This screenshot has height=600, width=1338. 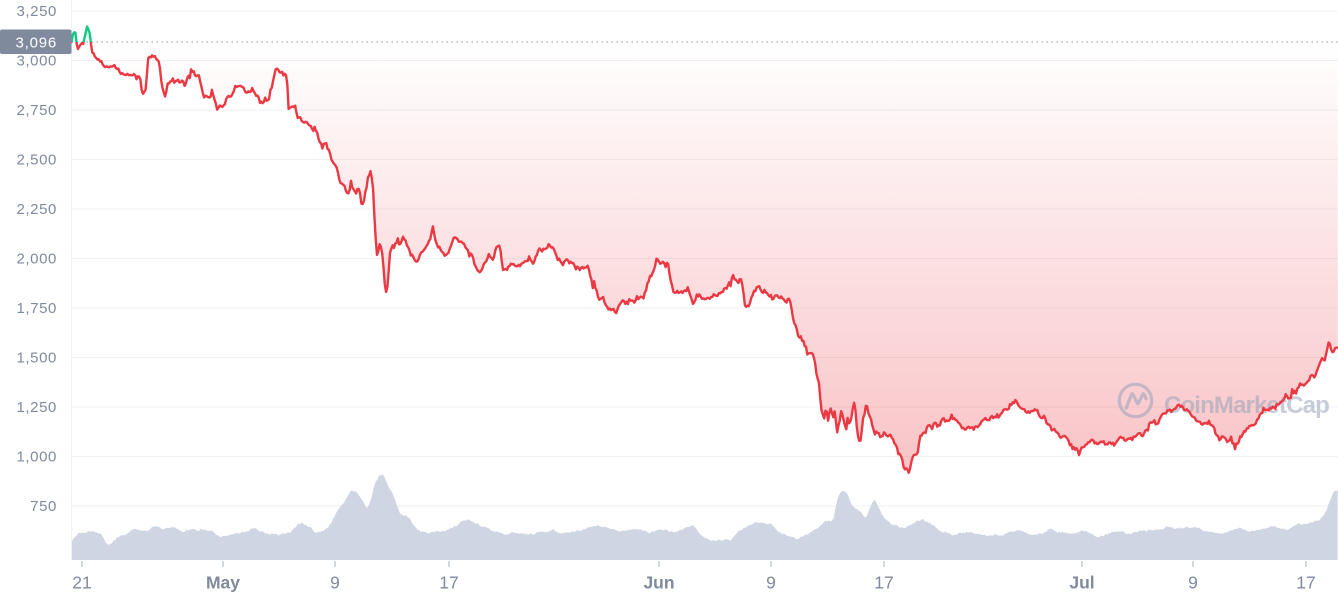 I want to click on svg-text: Jun, so click(x=658, y=583).